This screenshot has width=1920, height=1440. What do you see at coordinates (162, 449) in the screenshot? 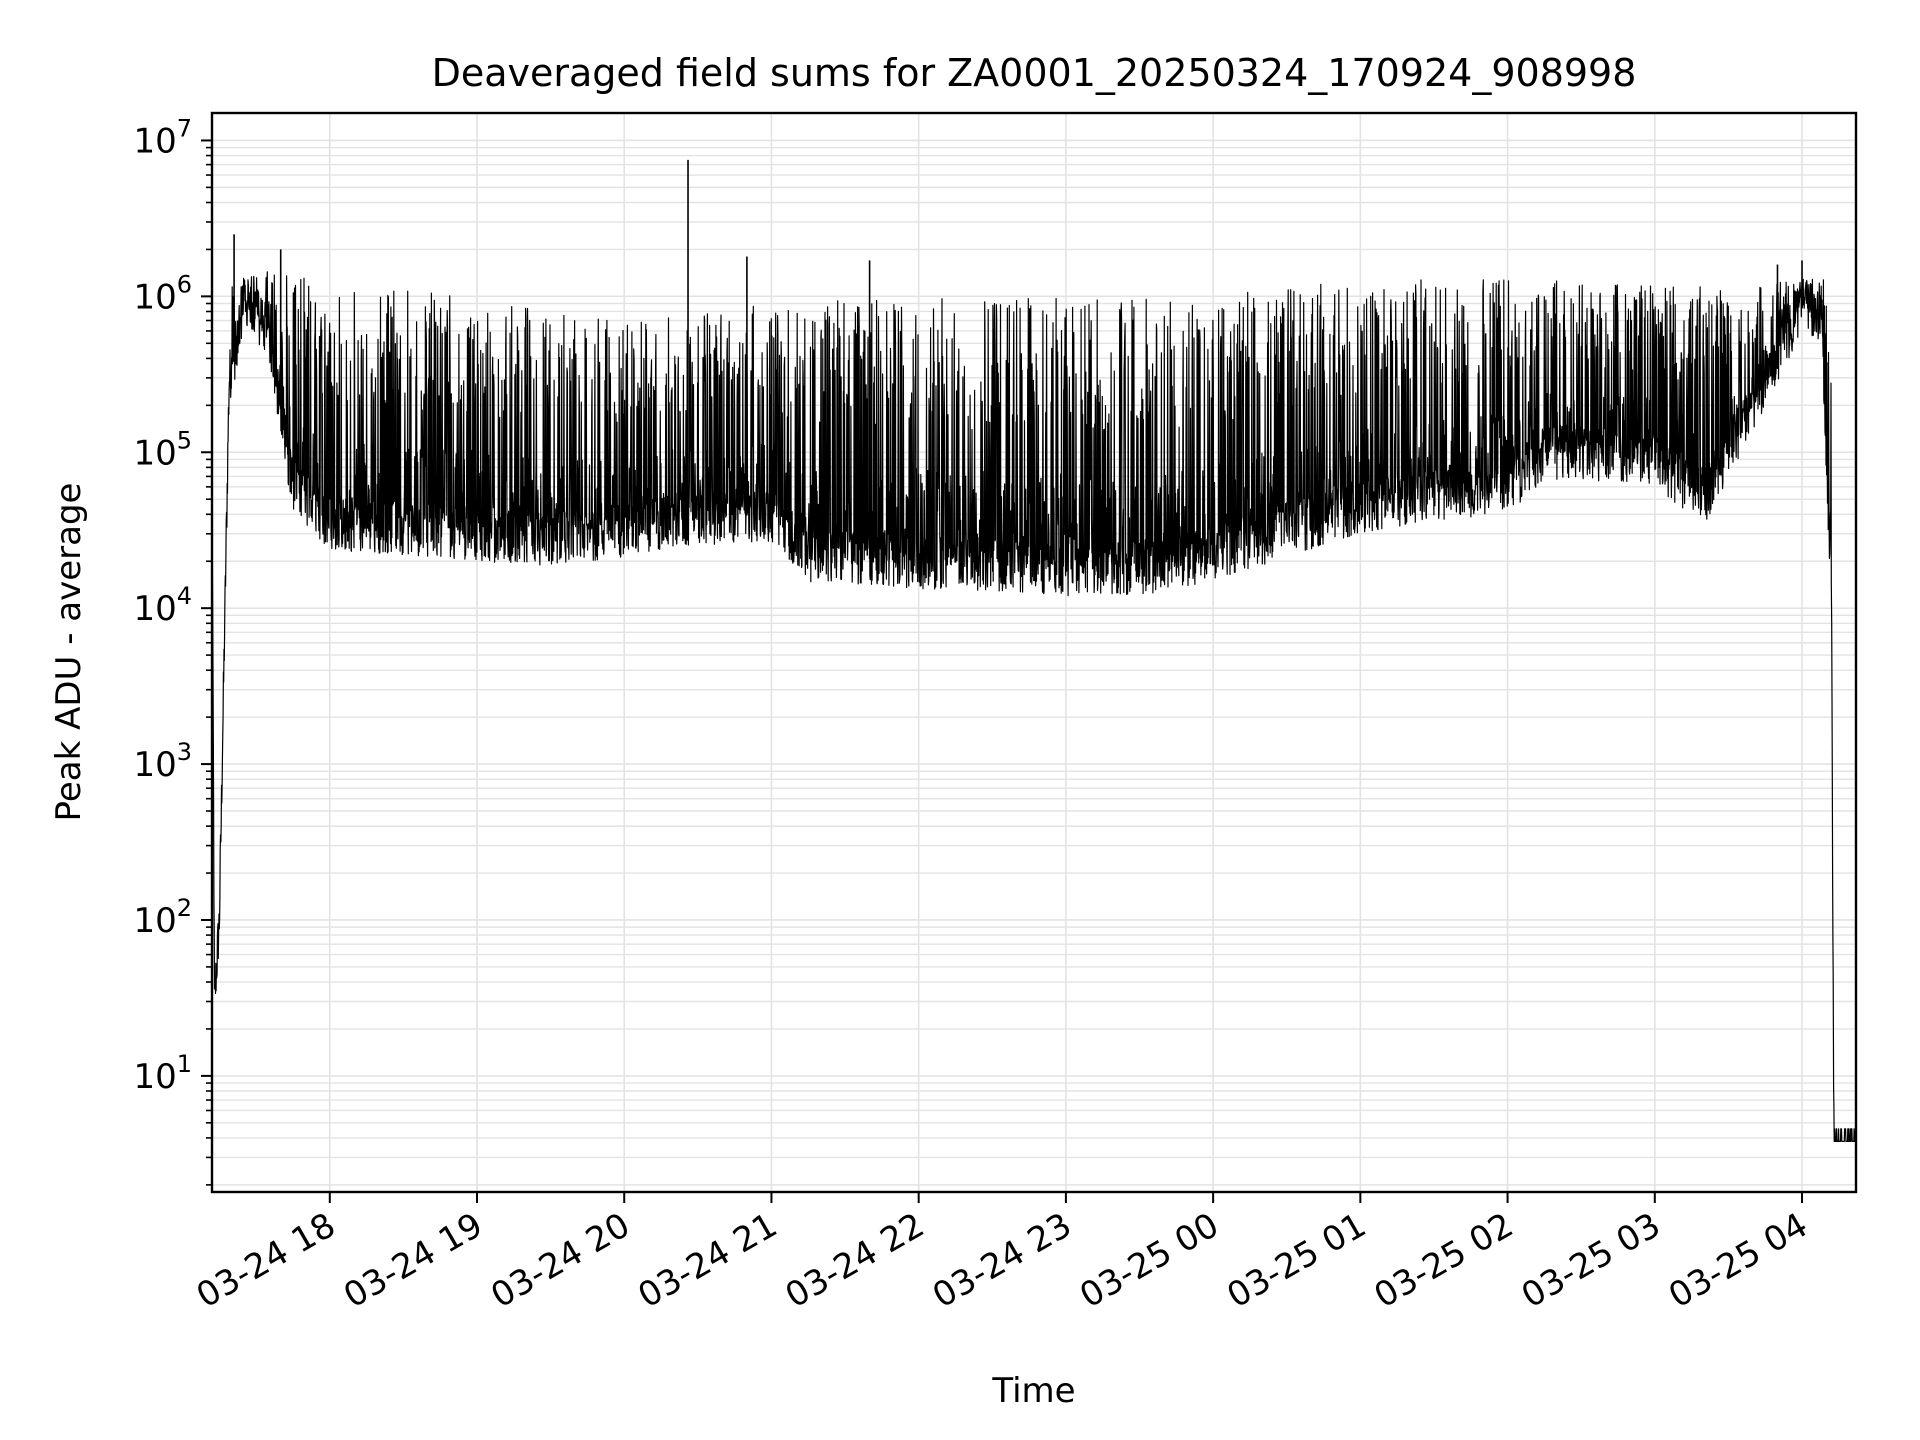
I see `y-tick-label: 10⁵` at bounding box center [162, 449].